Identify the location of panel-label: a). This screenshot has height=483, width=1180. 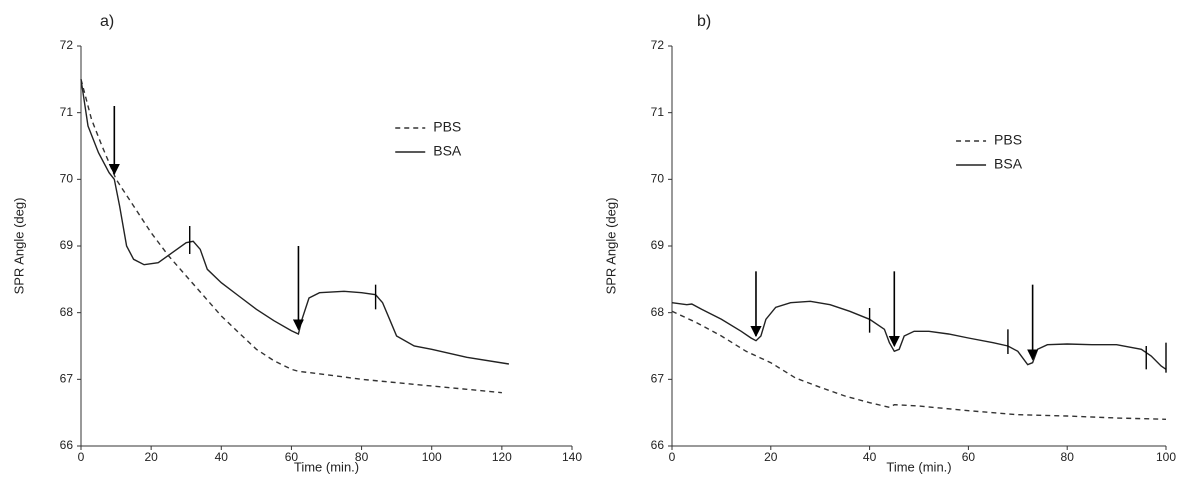
(107, 21).